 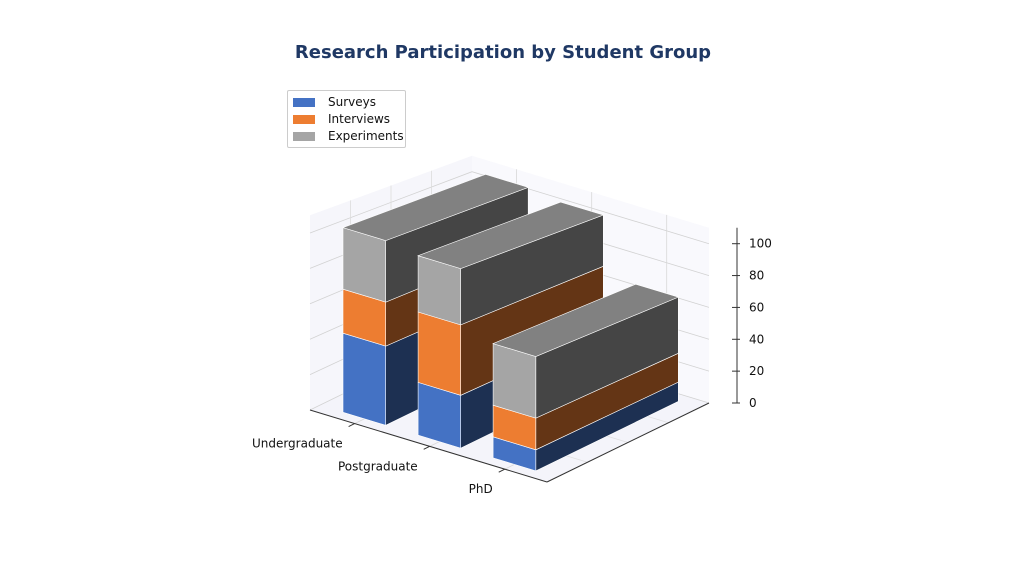 What do you see at coordinates (297, 444) in the screenshot?
I see `x-tick-label: Undergraduate` at bounding box center [297, 444].